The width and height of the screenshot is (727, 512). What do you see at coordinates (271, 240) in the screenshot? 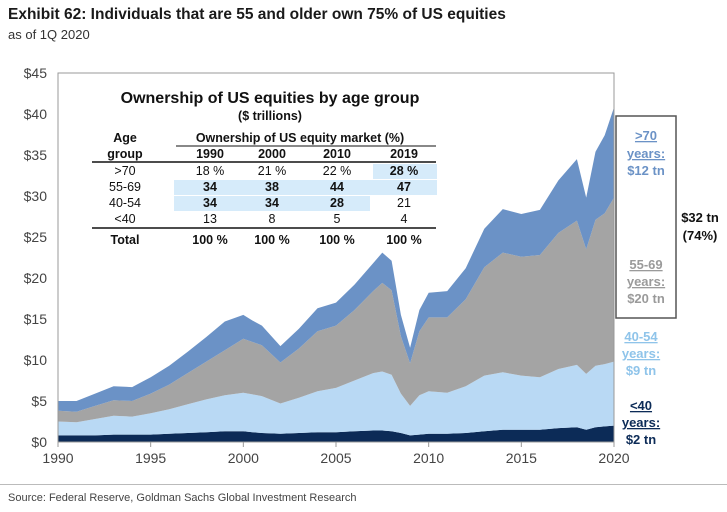
I see `row-total-2000: 100 %` at bounding box center [271, 240].